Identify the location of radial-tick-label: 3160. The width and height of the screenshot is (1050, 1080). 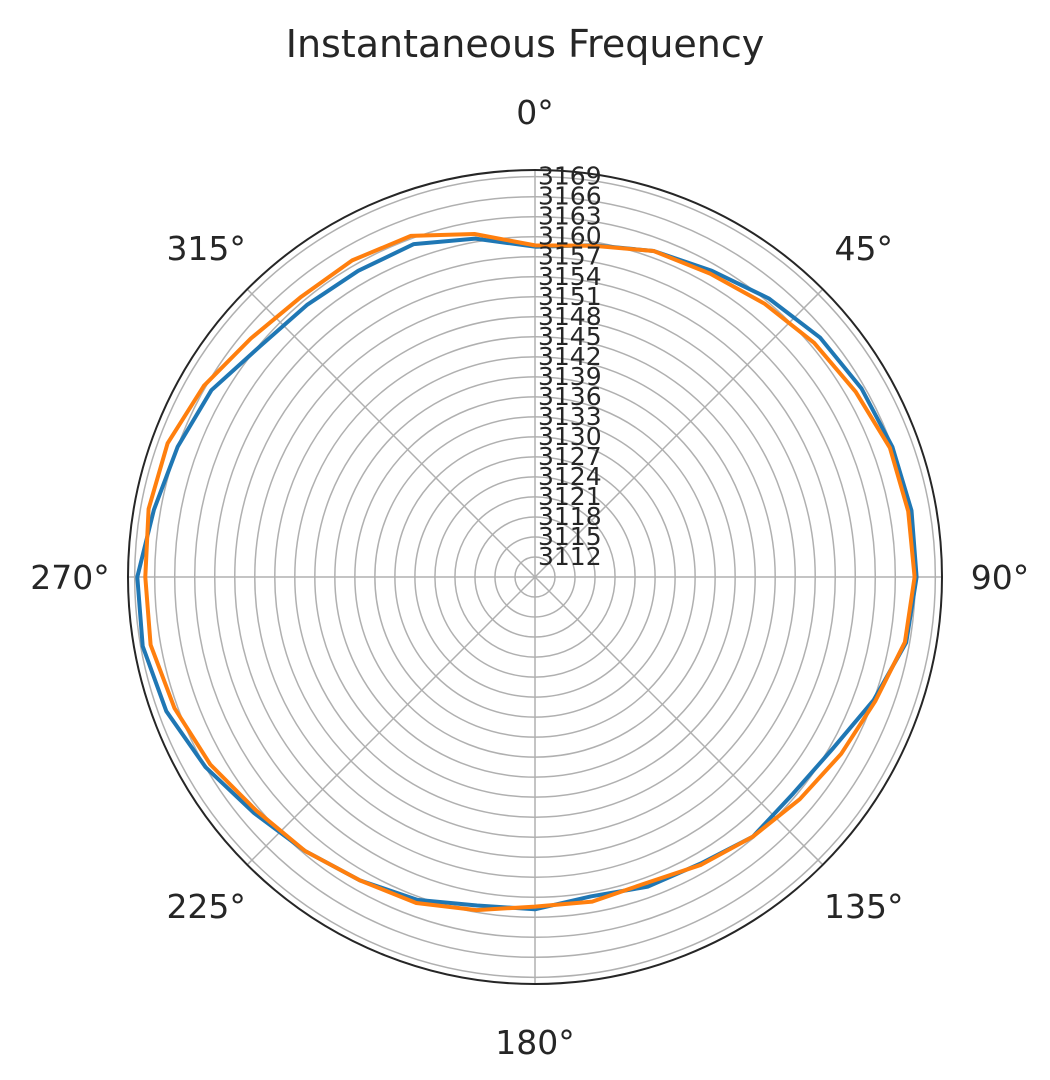
(570, 236).